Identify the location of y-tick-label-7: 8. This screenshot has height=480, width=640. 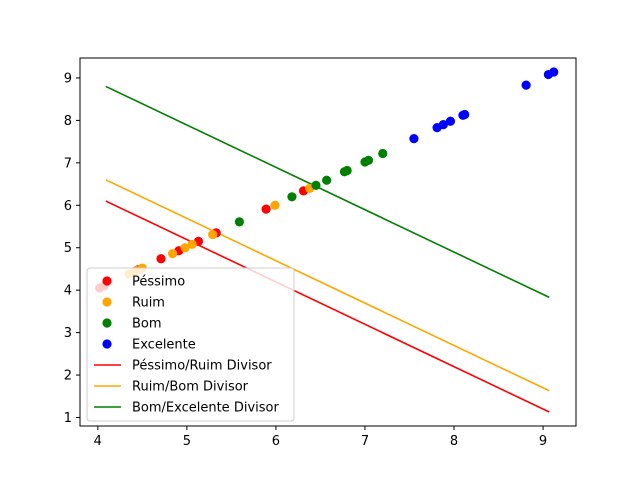
(68, 121).